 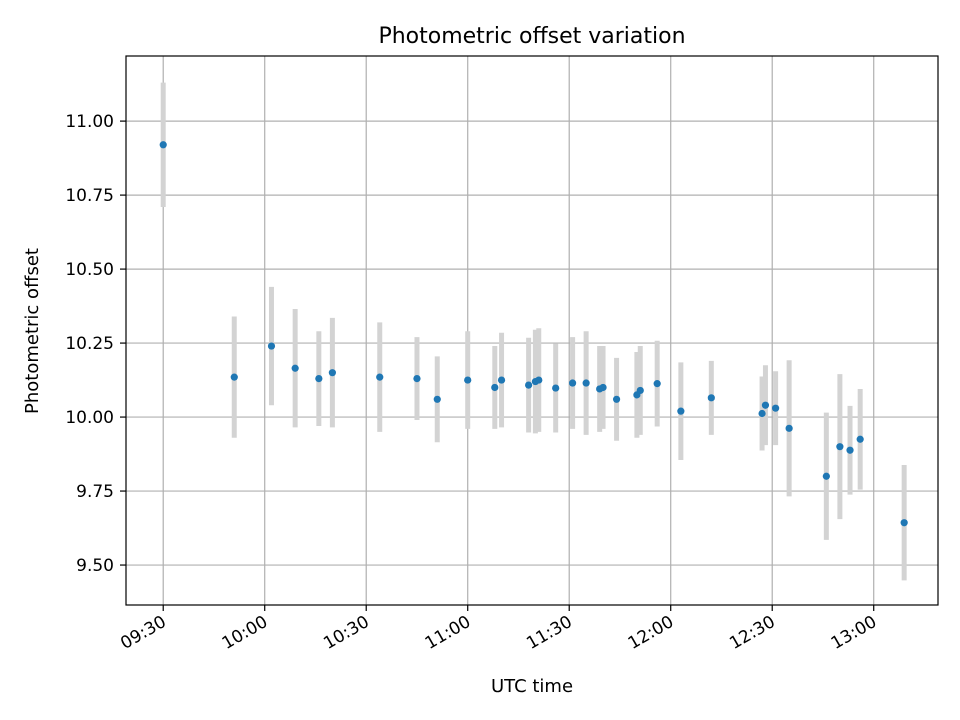 I want to click on y-tick-label: 10.50, so click(x=89, y=270).